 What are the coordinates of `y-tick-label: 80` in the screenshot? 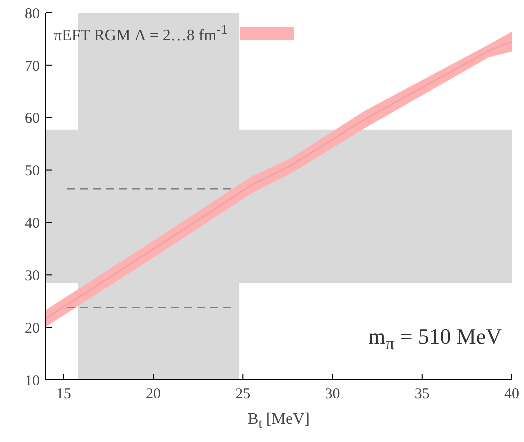 It's located at (32, 14).